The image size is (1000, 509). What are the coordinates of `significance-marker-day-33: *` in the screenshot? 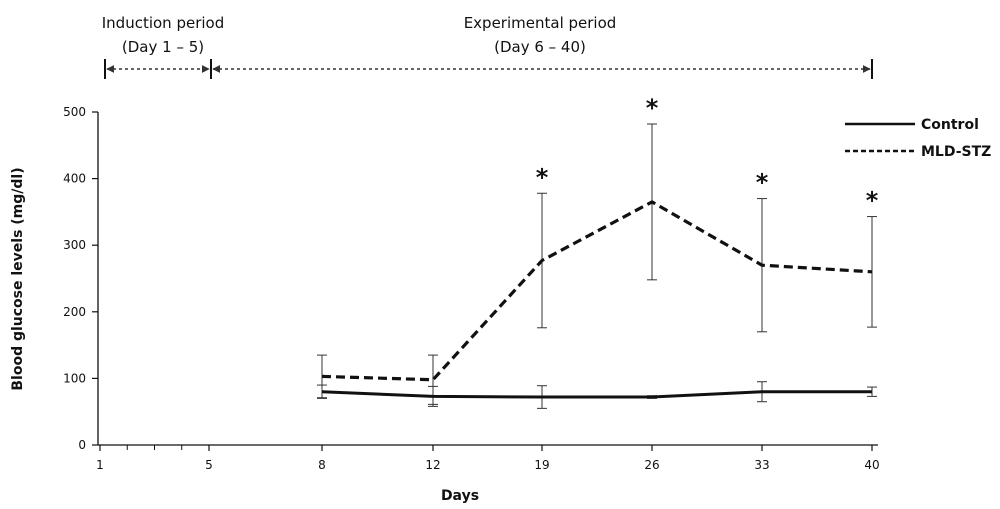 It's located at (762, 183).